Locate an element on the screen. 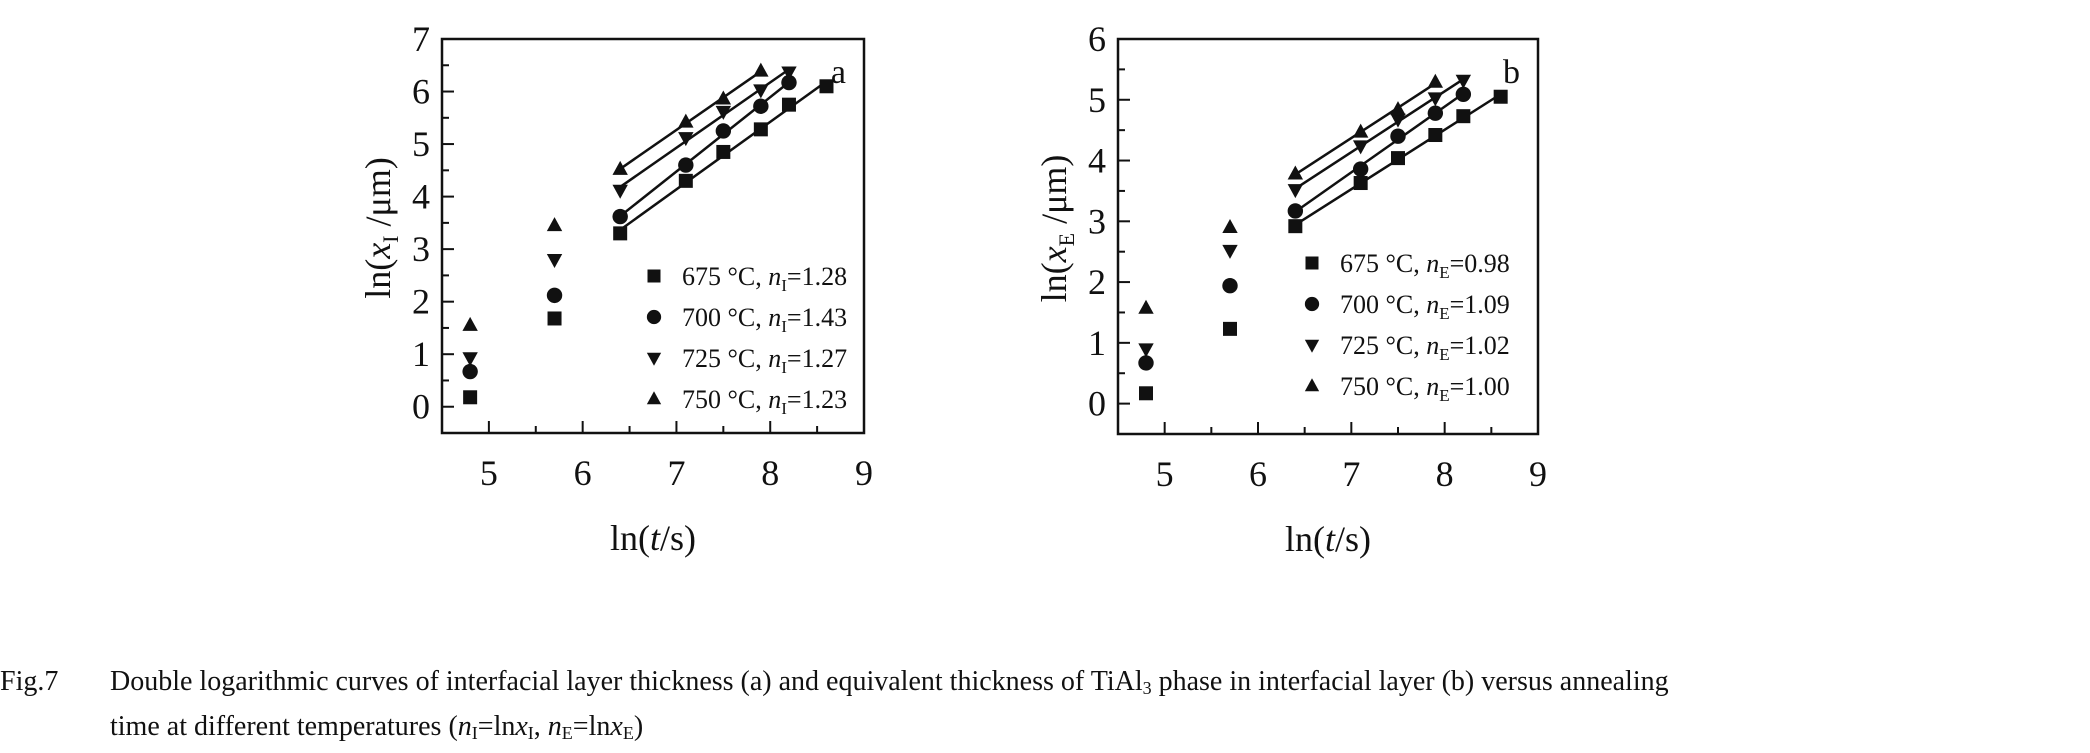 The image size is (2090, 753). legend-value: =1.23 is located at coordinates (817, 399).